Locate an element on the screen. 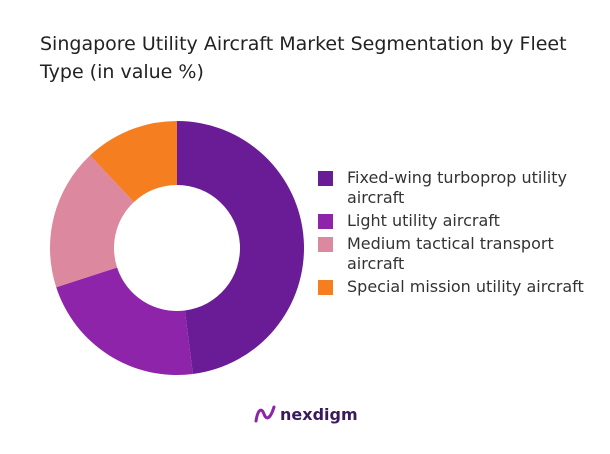 The image size is (610, 454). legend-label: Light utility aircraft is located at coordinates (423, 220).